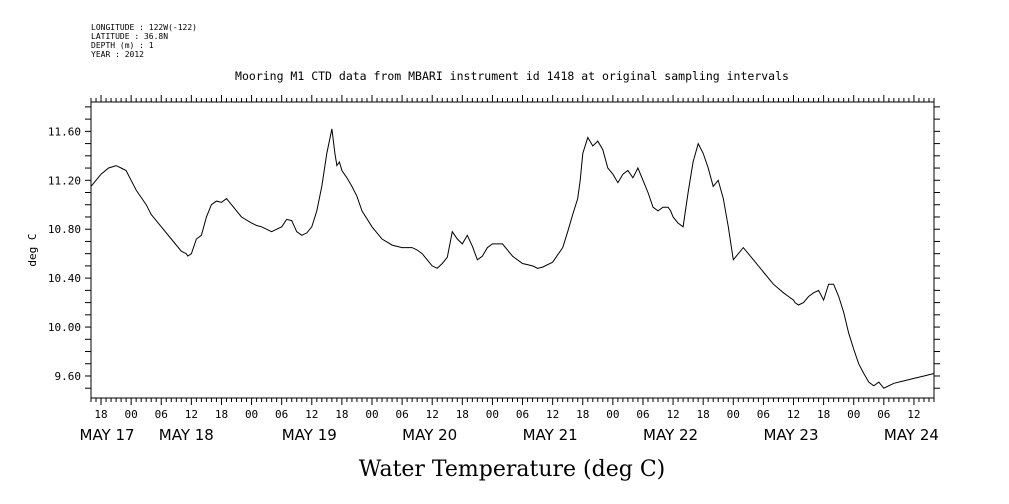  Describe the element at coordinates (512, 401) in the screenshot. I see `bottom-minor-ticks` at that location.